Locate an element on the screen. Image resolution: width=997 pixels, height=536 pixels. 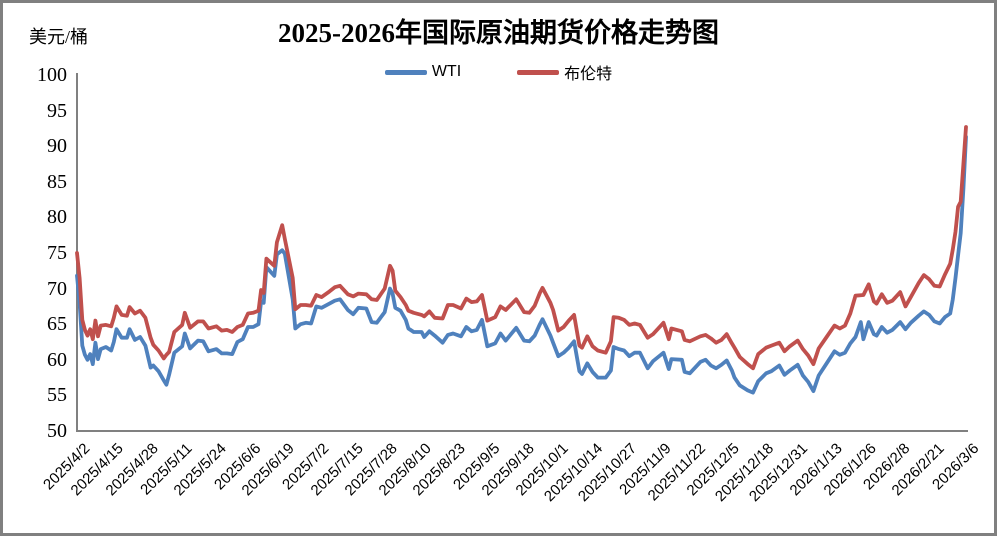
legend-label-wti: WTI is located at coordinates (446, 71).